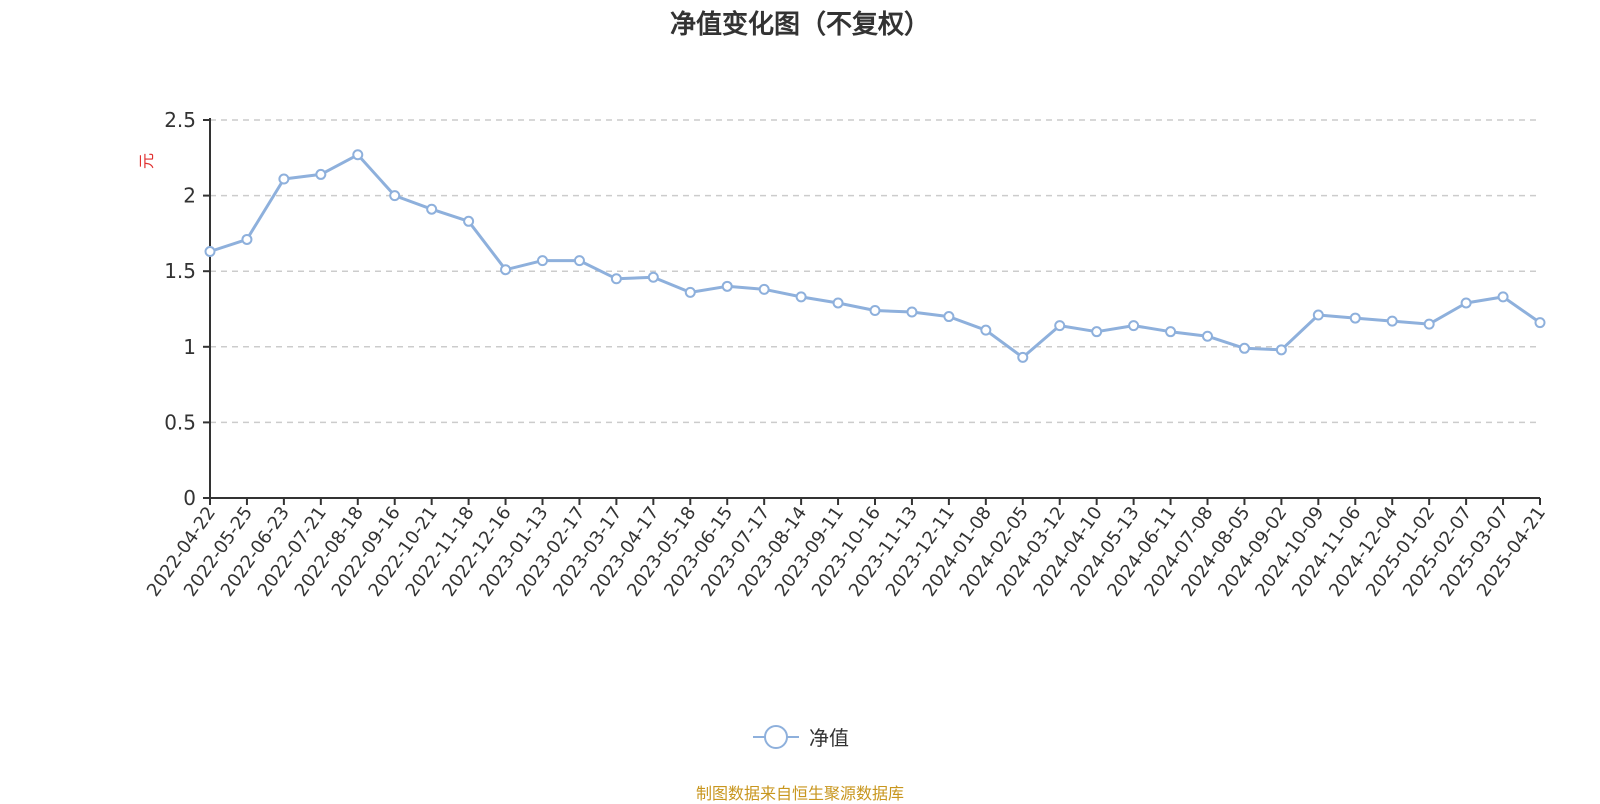 This screenshot has height=804, width=1600. Describe the element at coordinates (189, 498) in the screenshot. I see `y-tick-label: 0` at that location.